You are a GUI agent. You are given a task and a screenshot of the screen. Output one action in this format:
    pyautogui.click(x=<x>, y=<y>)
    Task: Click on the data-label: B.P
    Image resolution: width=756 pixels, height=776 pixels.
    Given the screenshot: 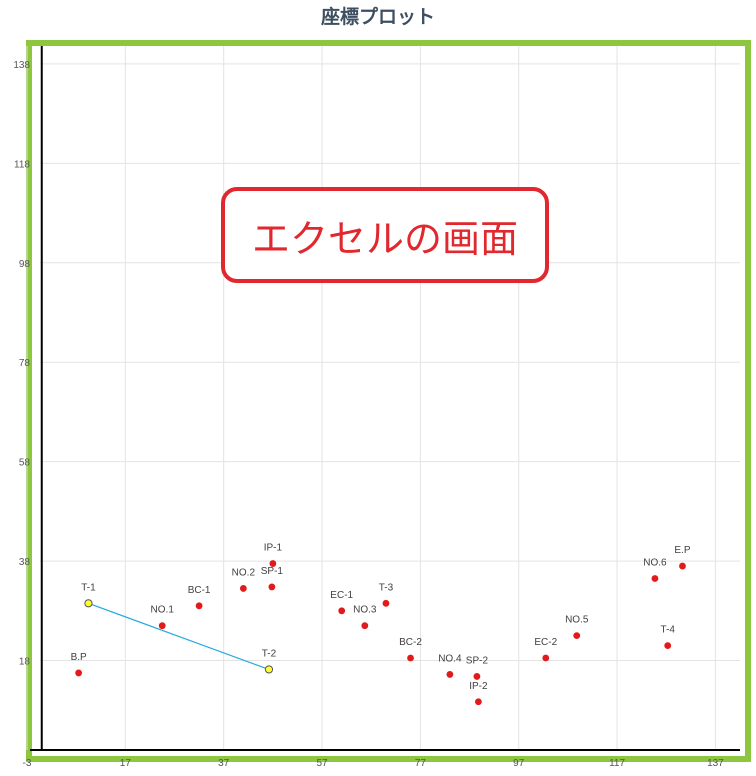 What is the action you would take?
    pyautogui.click(x=79, y=657)
    